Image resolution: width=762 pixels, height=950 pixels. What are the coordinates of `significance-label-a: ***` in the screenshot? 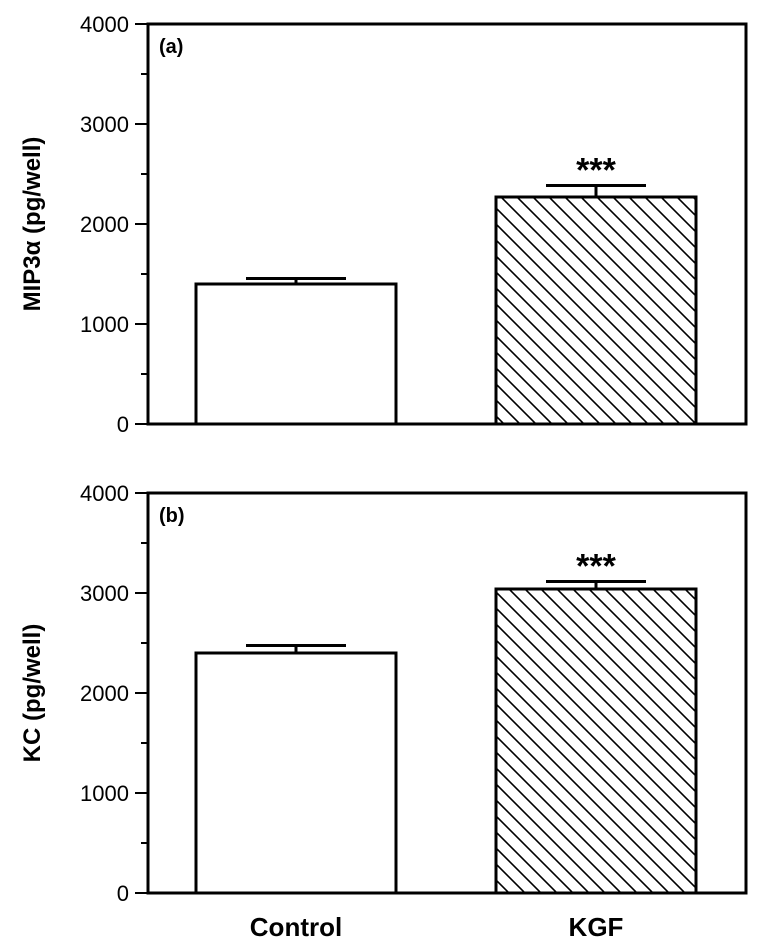 It's located at (596, 171).